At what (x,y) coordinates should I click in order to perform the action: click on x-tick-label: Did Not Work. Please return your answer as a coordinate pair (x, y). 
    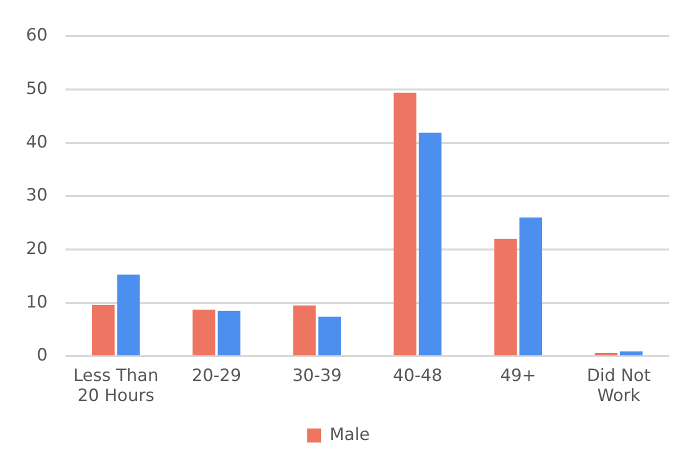
    Looking at the image, I should click on (618, 386).